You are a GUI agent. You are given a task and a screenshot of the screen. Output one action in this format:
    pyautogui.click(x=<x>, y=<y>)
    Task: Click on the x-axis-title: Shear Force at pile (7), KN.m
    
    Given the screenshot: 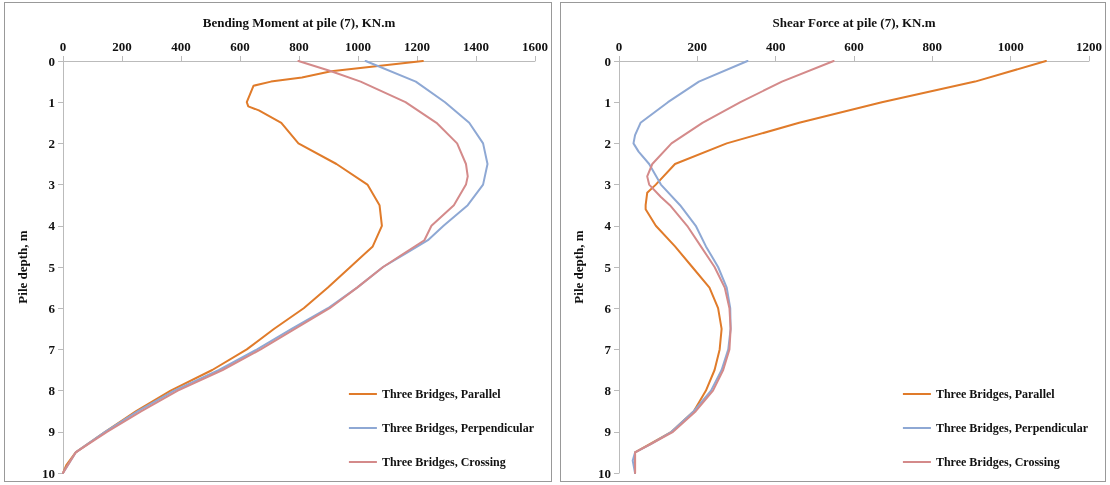 What is the action you would take?
    pyautogui.click(x=854, y=22)
    